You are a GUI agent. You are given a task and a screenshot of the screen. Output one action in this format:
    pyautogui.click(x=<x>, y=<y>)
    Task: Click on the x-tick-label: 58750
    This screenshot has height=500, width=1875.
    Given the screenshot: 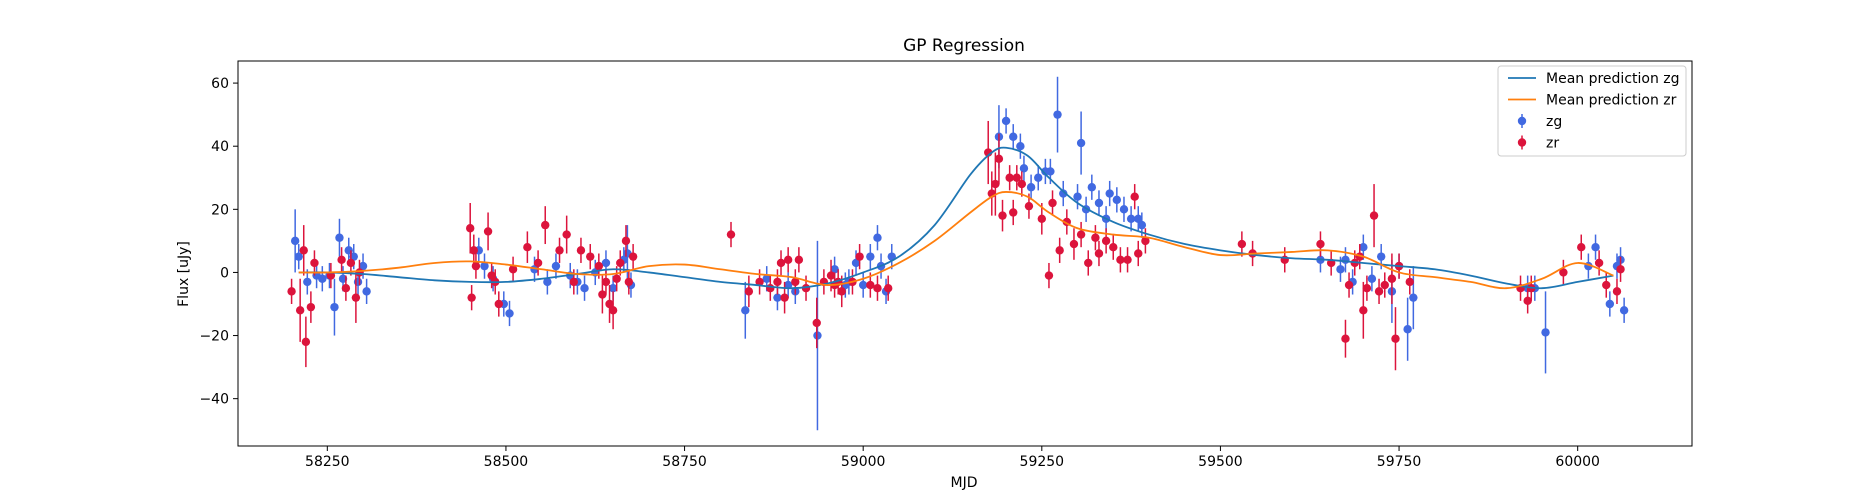 What is the action you would take?
    pyautogui.click(x=684, y=462)
    